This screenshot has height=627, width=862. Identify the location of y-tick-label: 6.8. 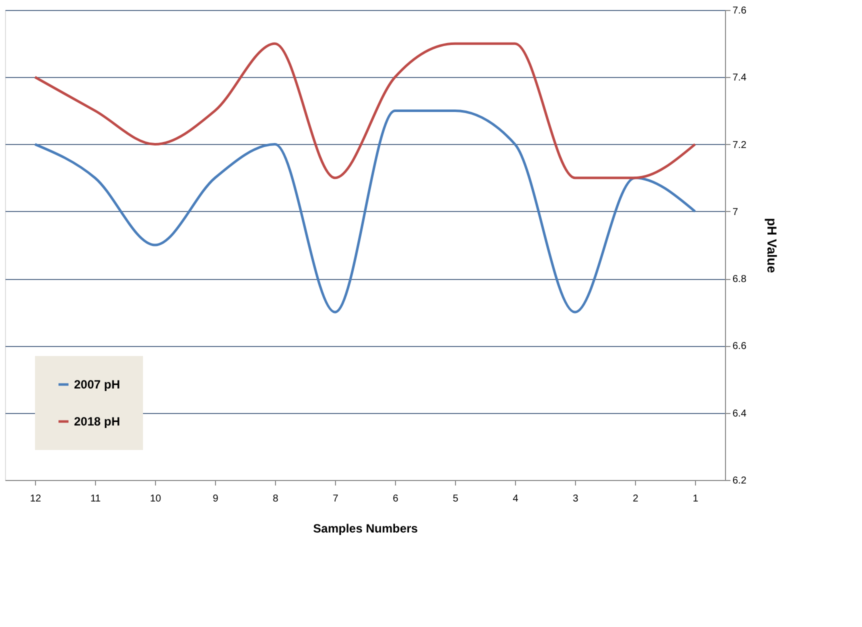
(739, 280).